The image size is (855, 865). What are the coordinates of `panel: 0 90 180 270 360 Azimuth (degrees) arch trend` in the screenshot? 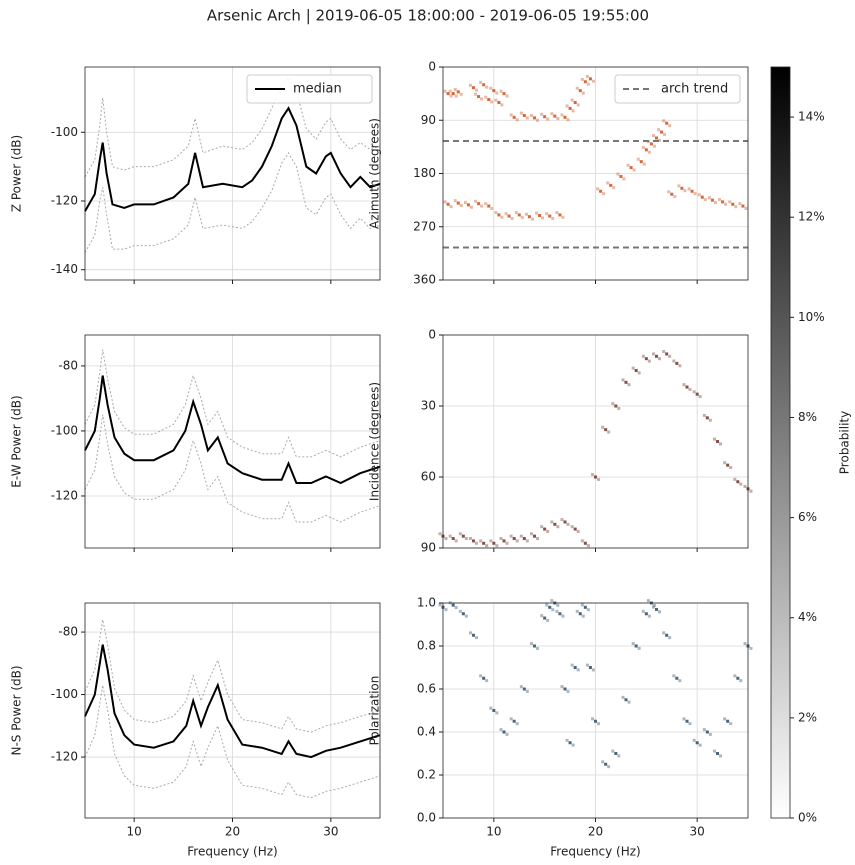 It's located at (558, 173).